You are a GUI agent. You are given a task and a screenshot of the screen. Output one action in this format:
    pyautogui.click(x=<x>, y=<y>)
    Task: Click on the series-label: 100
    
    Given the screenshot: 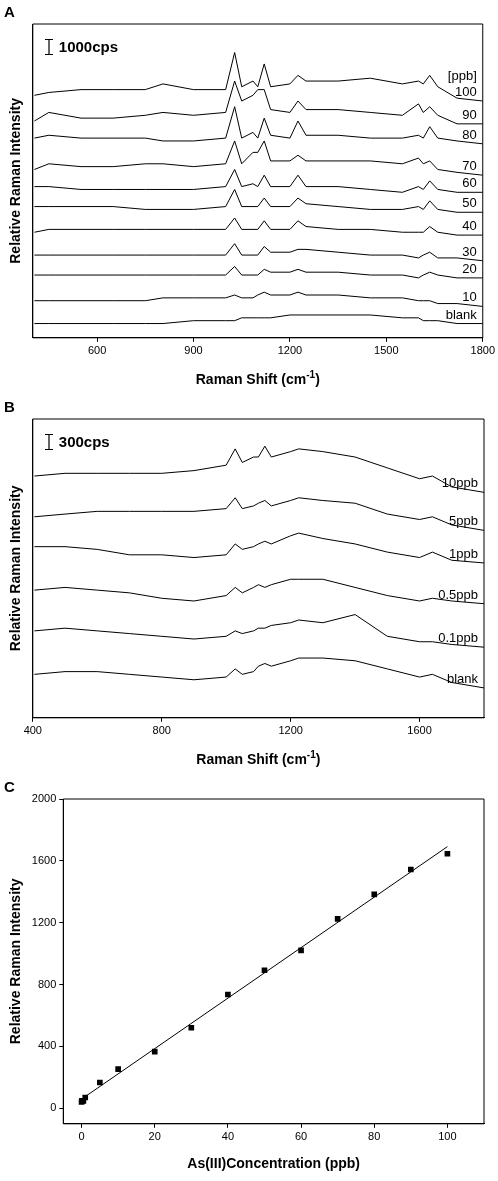 What is the action you would take?
    pyautogui.click(x=466, y=92)
    